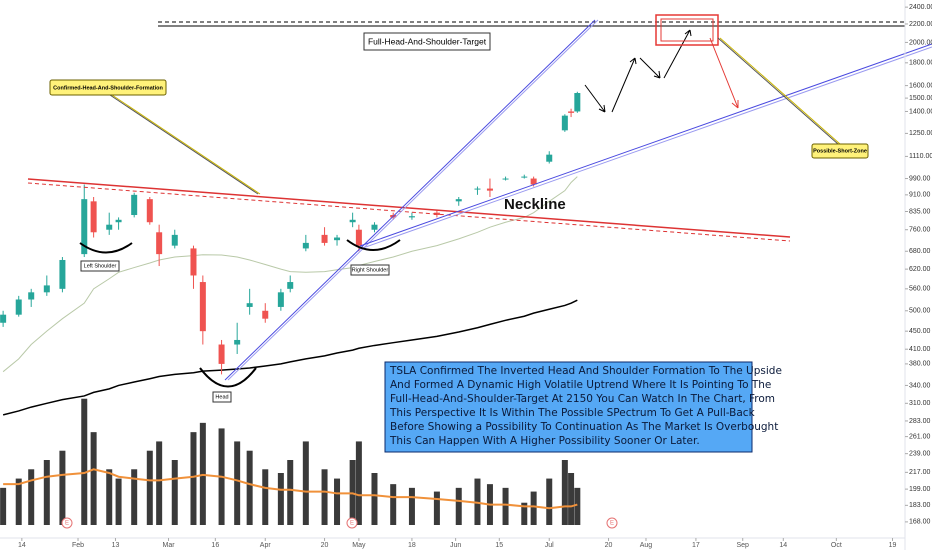  Describe the element at coordinates (920, 269) in the screenshot. I see `y-tick-label: 620.00` at that location.